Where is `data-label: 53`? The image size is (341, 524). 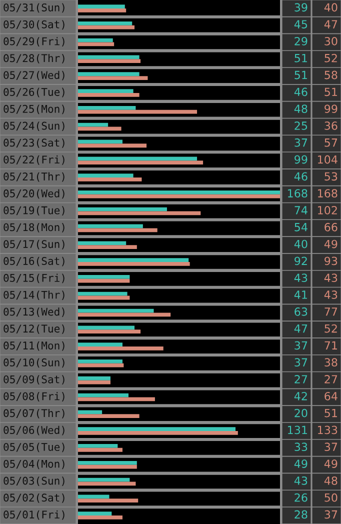
data-label: 53 is located at coordinates (331, 176).